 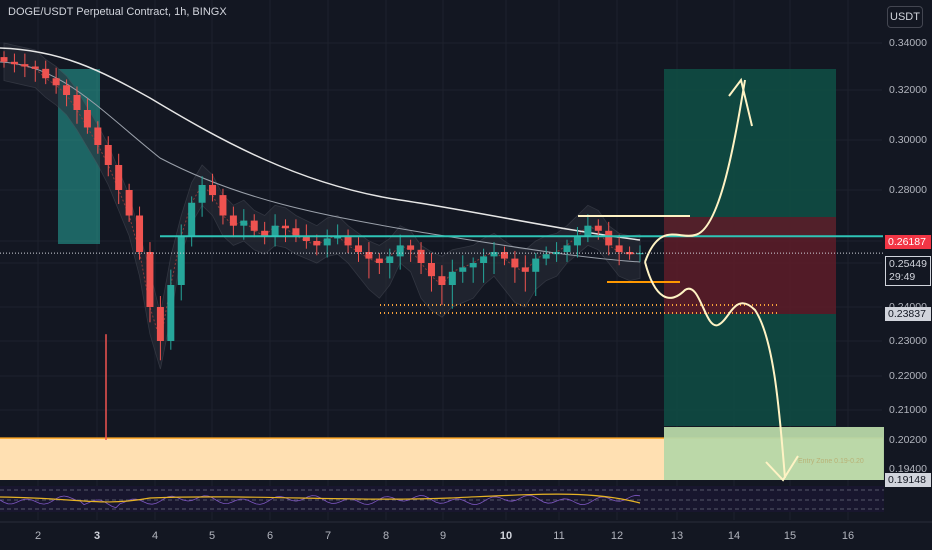 What do you see at coordinates (902, 277) in the screenshot?
I see `countdown-timer: 29:49` at bounding box center [902, 277].